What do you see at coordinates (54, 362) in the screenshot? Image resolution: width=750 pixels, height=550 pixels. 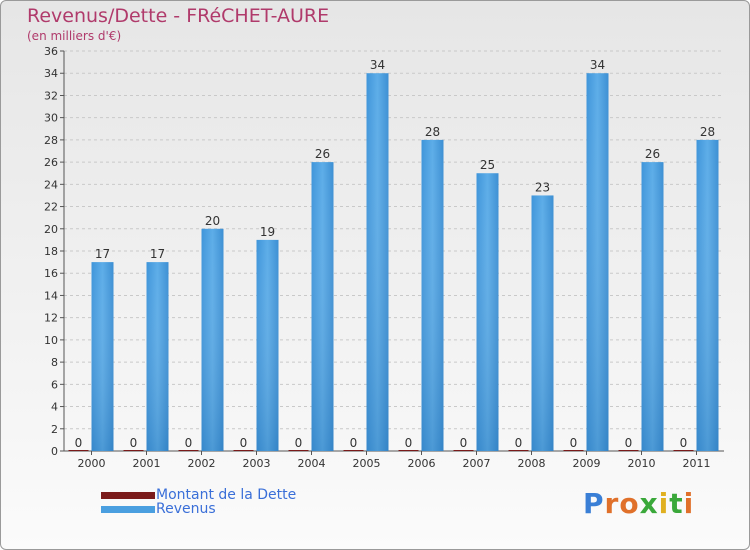 I see `y-tick-label: 8` at bounding box center [54, 362].